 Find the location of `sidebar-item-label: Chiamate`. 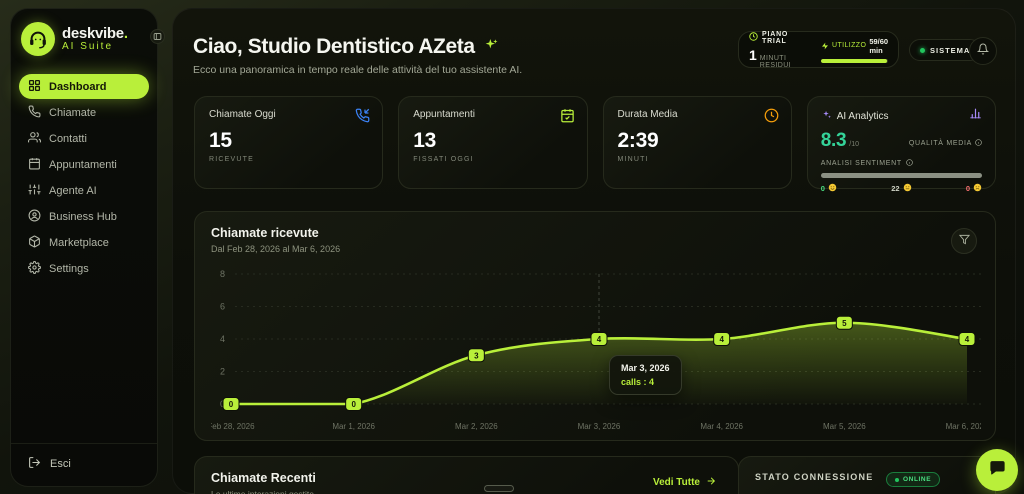

sidebar-item-label: Chiamate is located at coordinates (73, 112).